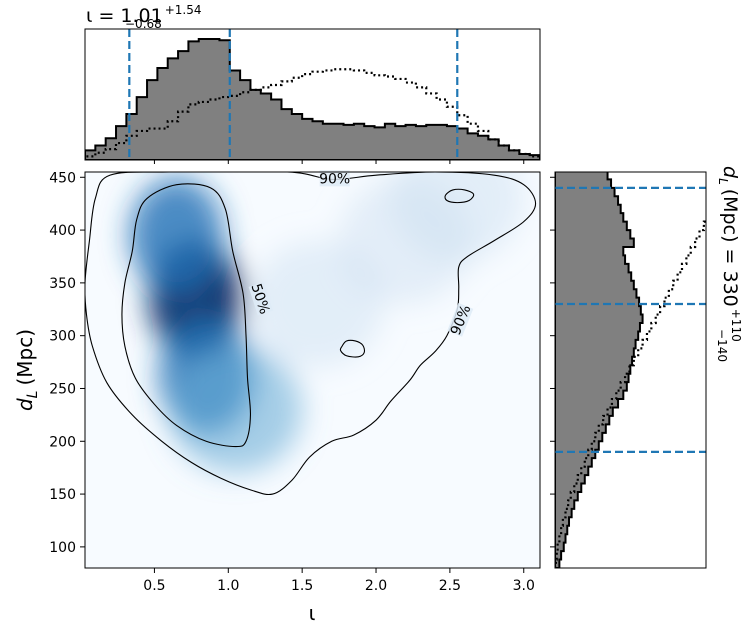  I want to click on right-histogram, so click(630, 370).